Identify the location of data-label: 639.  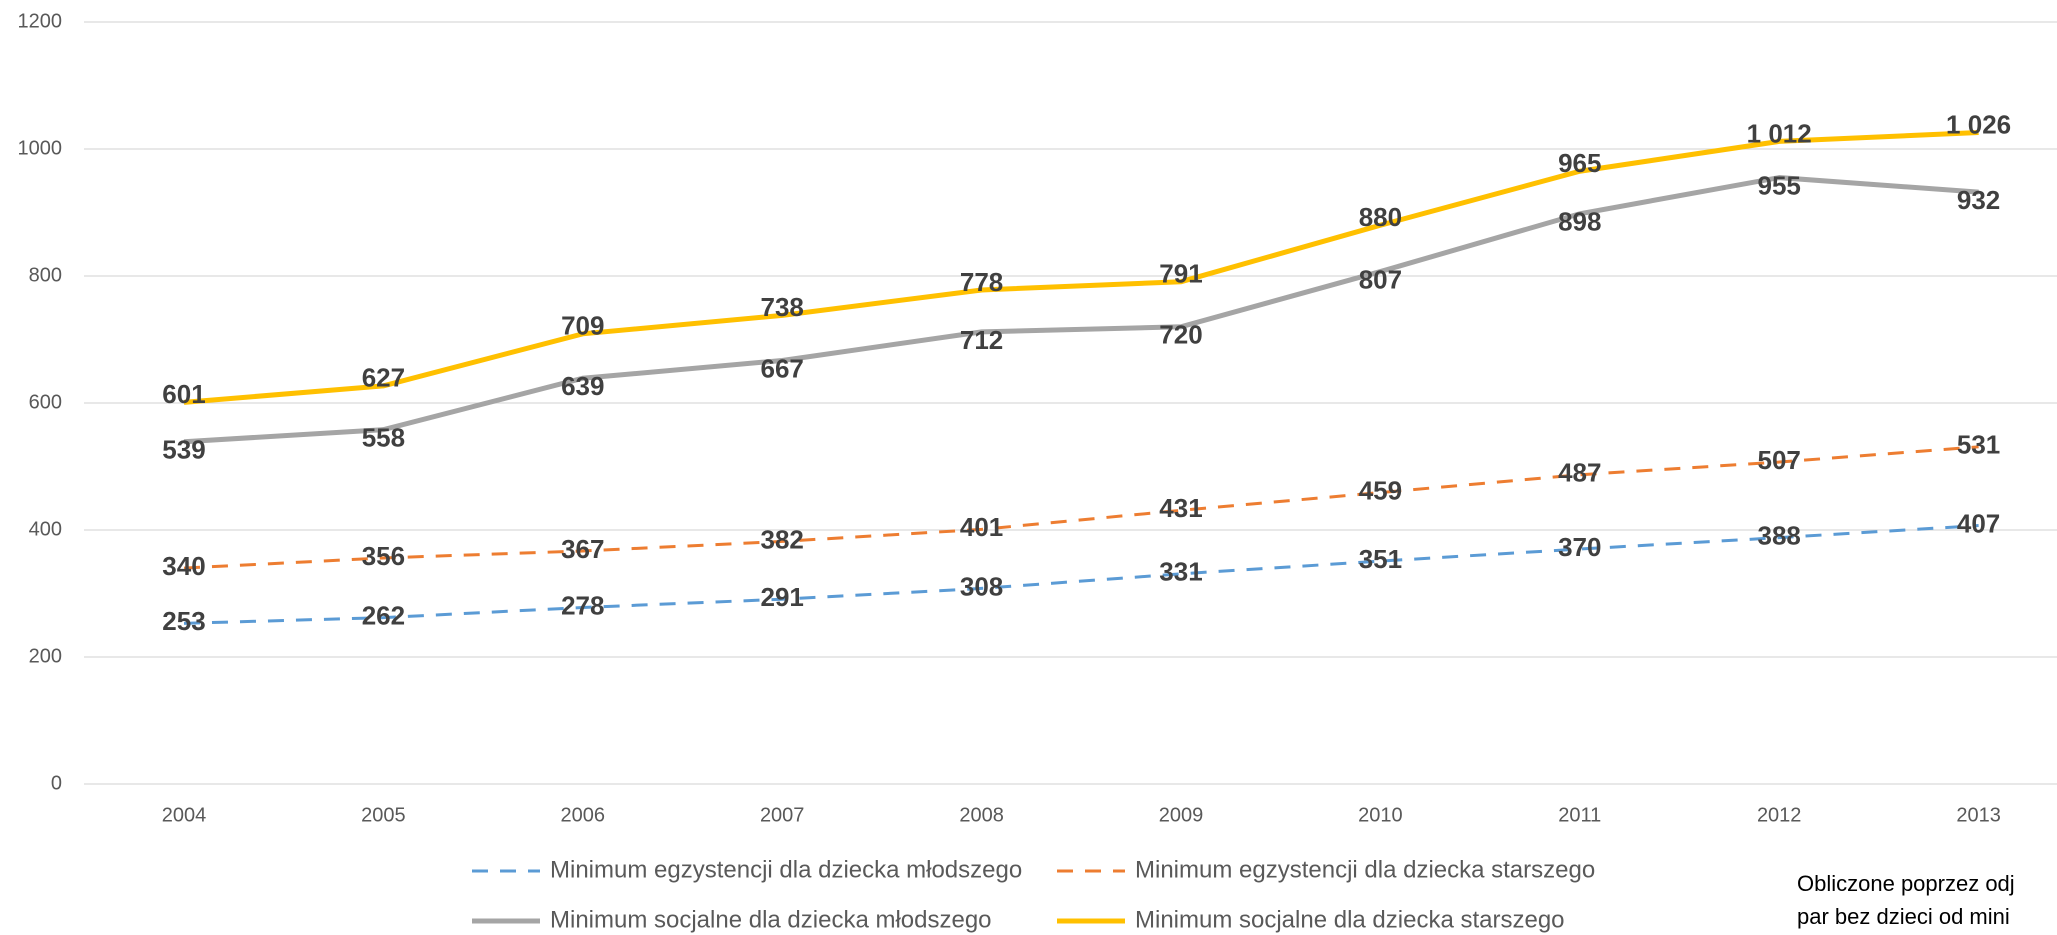
(582, 386).